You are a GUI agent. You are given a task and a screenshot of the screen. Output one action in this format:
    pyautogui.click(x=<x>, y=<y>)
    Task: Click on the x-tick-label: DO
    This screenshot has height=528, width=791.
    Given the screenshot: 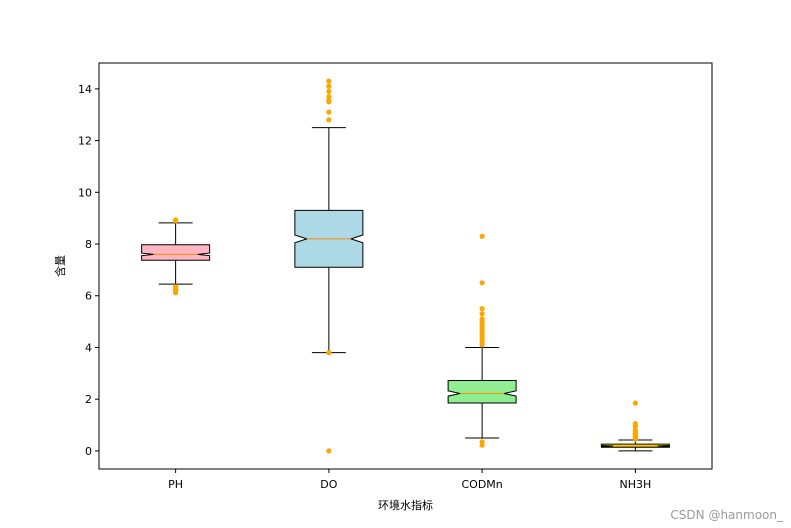 What is the action you would take?
    pyautogui.click(x=328, y=484)
    